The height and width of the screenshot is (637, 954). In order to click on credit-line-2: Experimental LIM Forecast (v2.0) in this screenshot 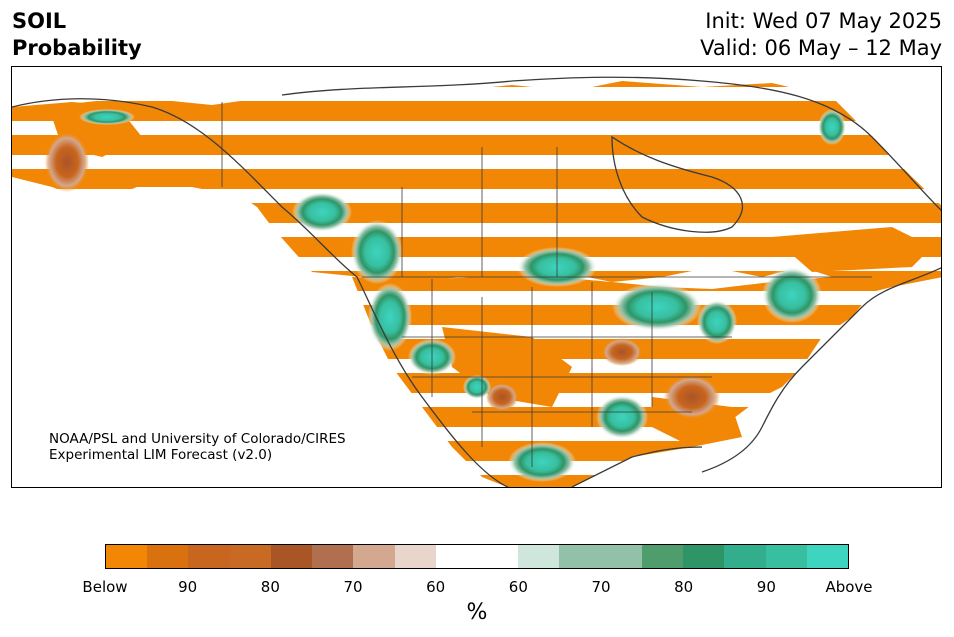, I will do `click(161, 455)`.